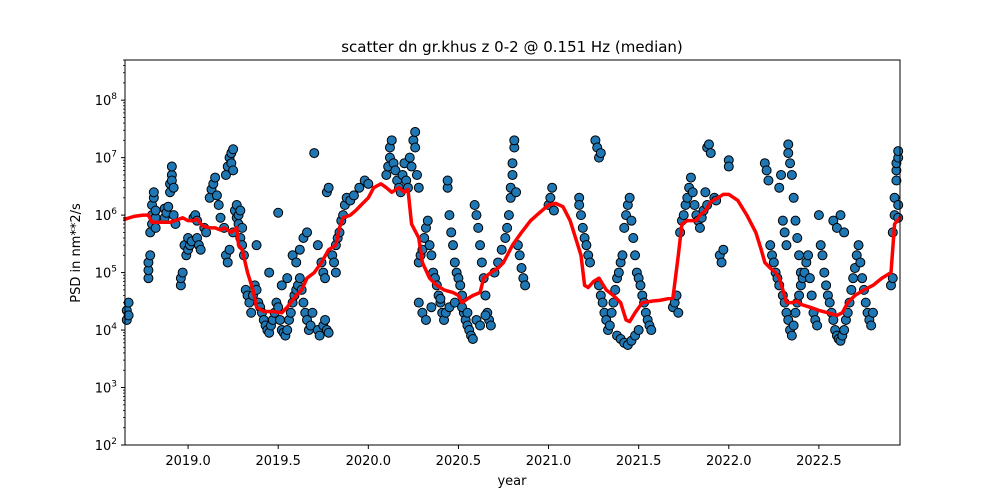  Describe the element at coordinates (188, 461) in the screenshot. I see `x-tick-label: 2019.0` at that location.